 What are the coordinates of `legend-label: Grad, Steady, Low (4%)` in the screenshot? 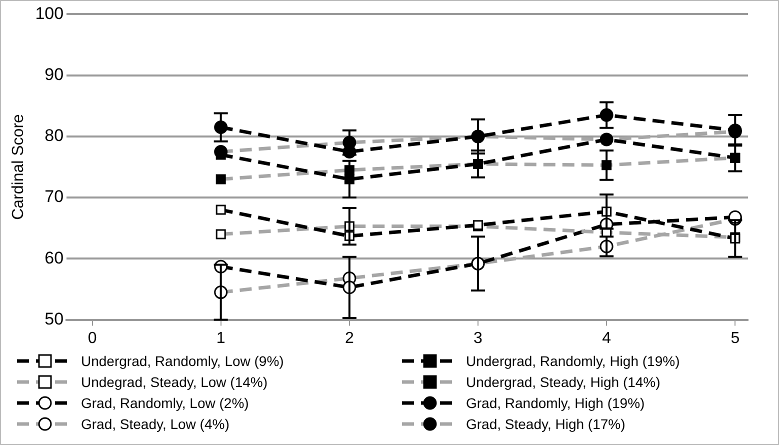 It's located at (155, 424).